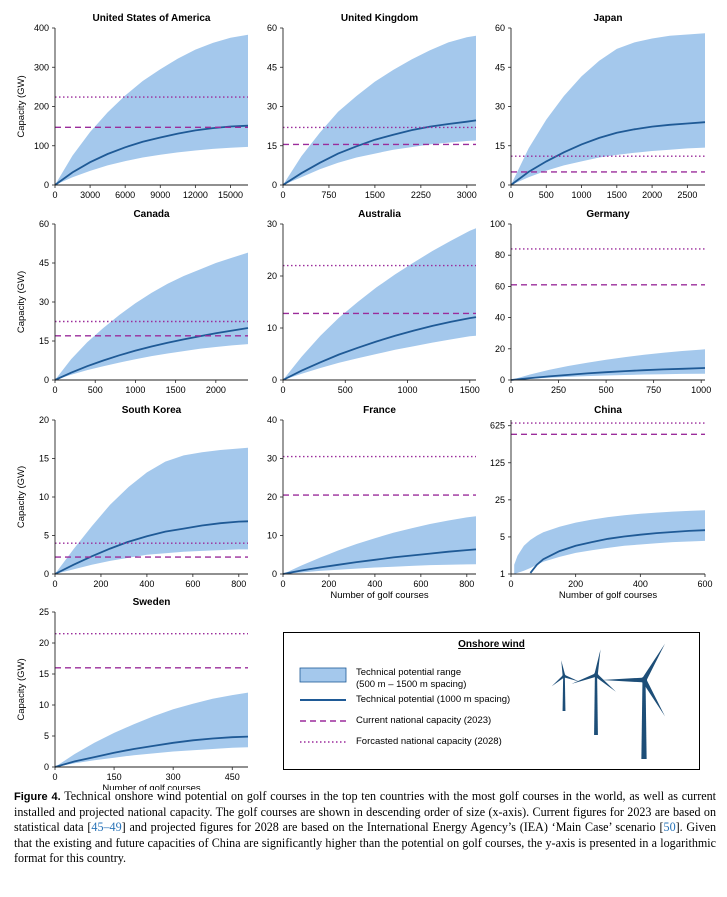  Describe the element at coordinates (491, 644) in the screenshot. I see `legend-title: Onshore wind` at that location.